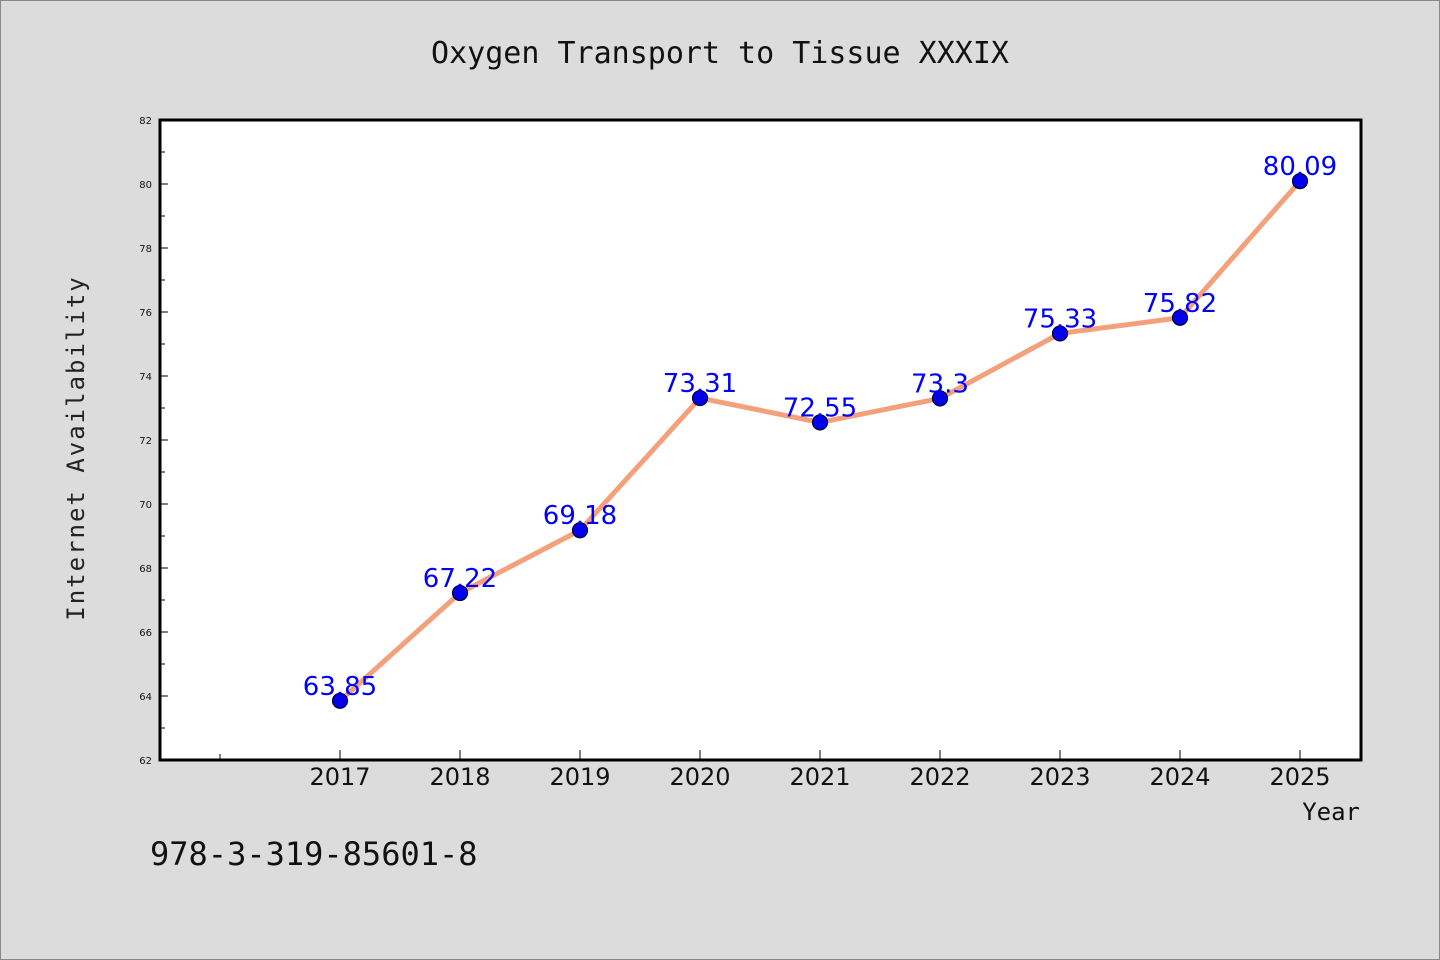  Describe the element at coordinates (1059, 777) in the screenshot. I see `x-tick-label: 2023` at that location.